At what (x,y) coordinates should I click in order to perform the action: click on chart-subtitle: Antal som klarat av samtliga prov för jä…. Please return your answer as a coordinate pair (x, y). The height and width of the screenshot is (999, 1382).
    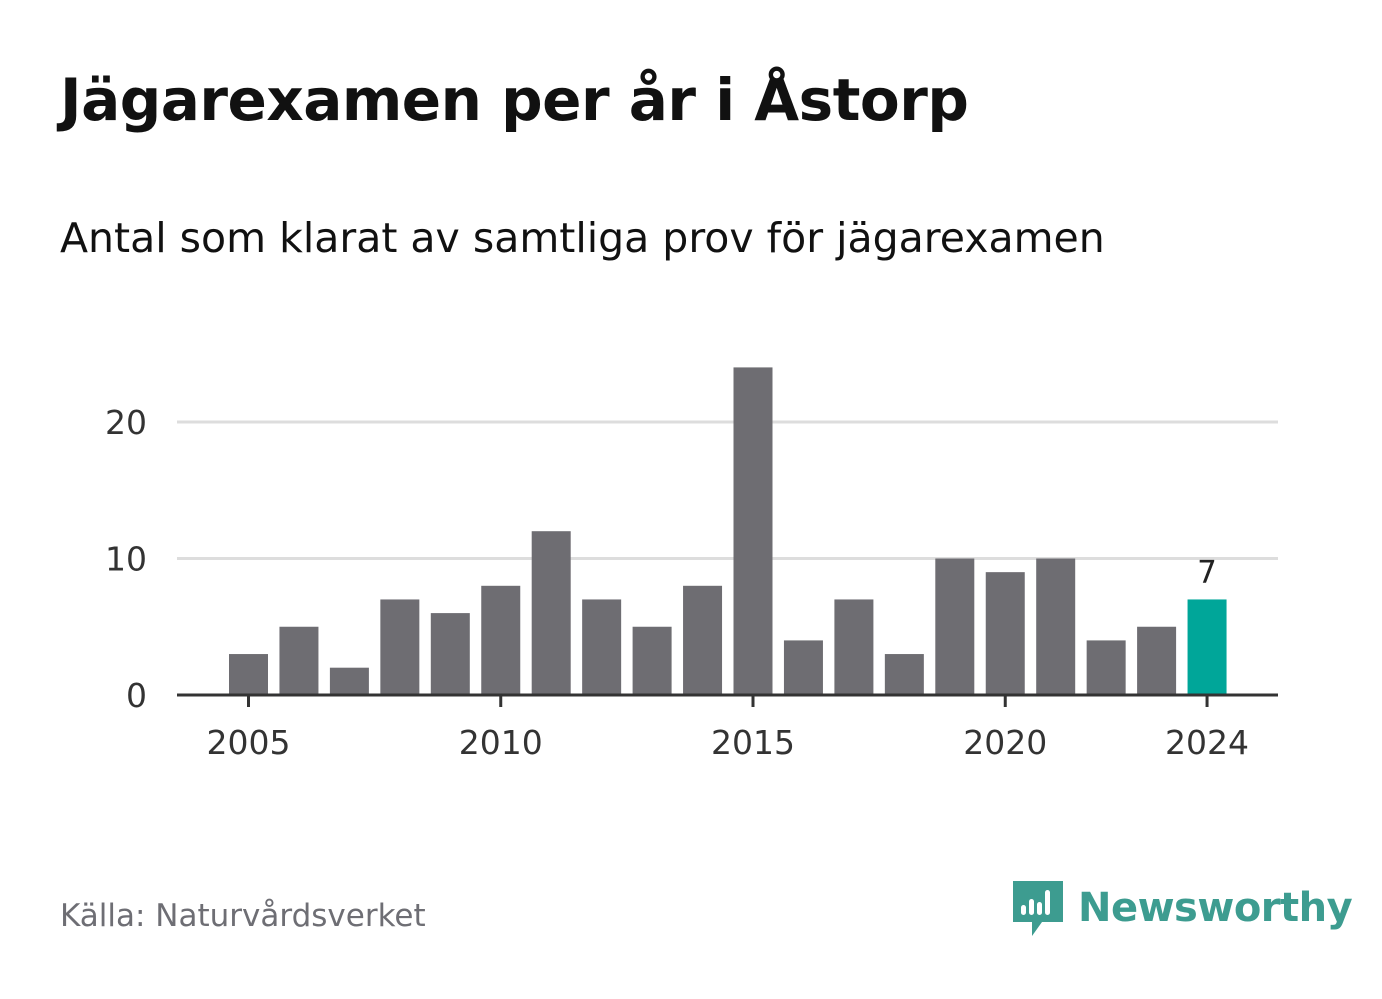
    Looking at the image, I should click on (582, 238).